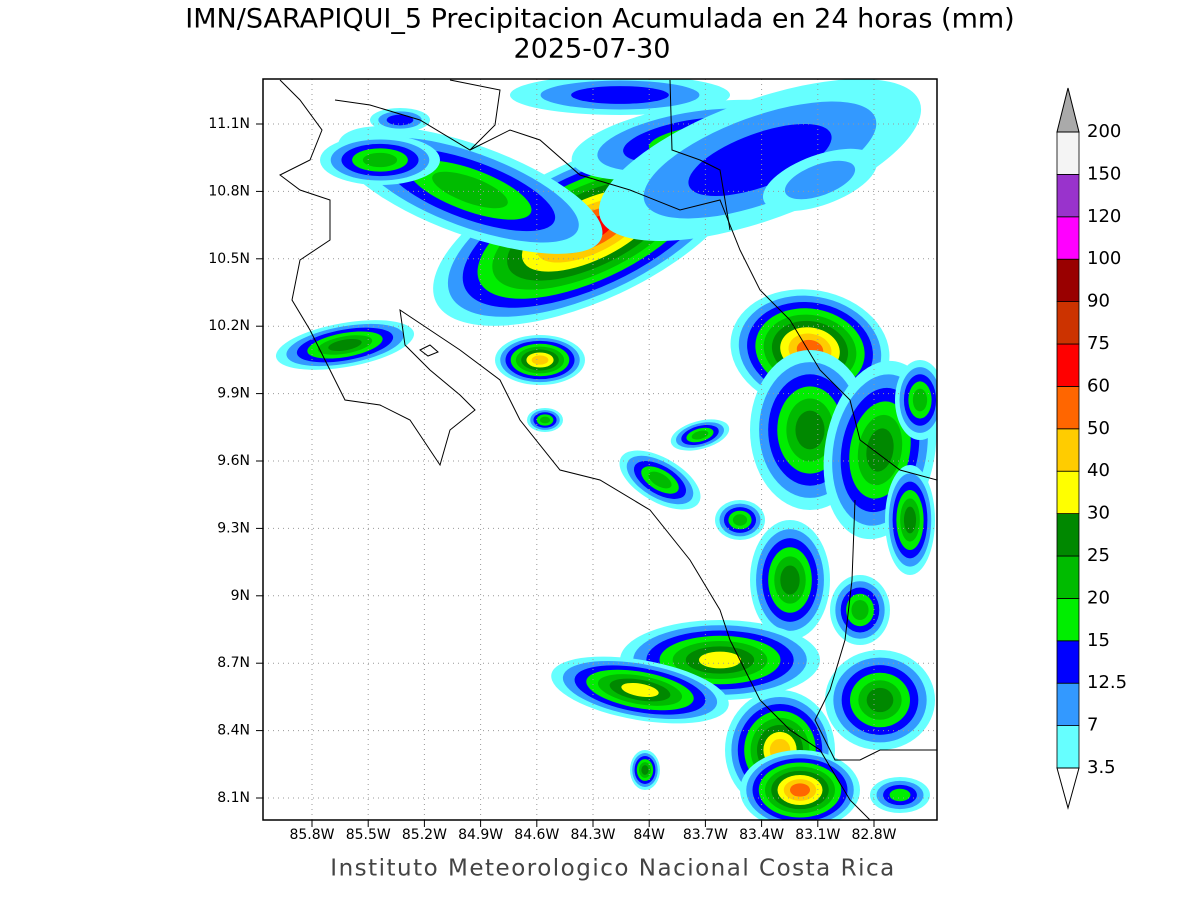 The image size is (1200, 904). I want to click on lon-label: 83.7W, so click(705, 835).